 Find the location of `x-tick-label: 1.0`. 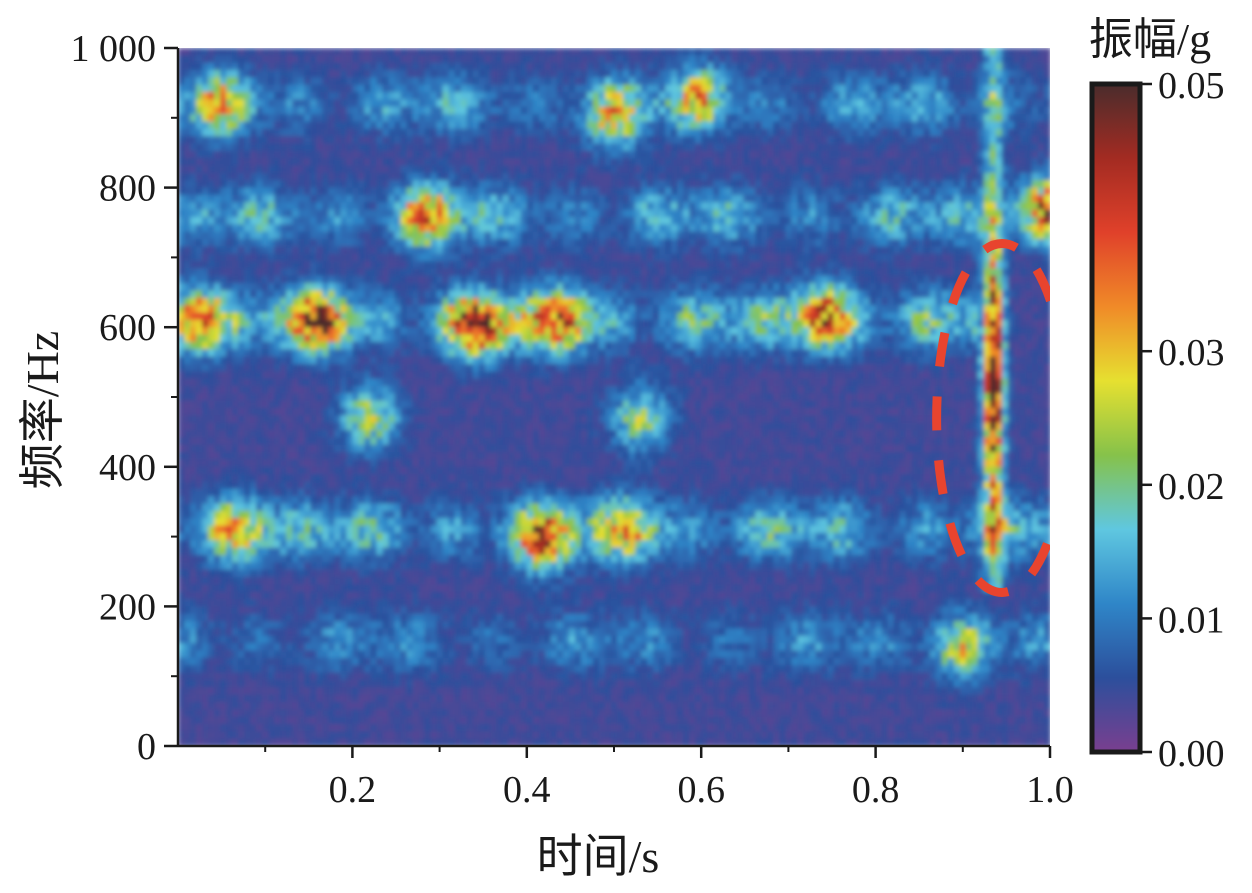

x-tick-label: 1.0 is located at coordinates (1050, 790).